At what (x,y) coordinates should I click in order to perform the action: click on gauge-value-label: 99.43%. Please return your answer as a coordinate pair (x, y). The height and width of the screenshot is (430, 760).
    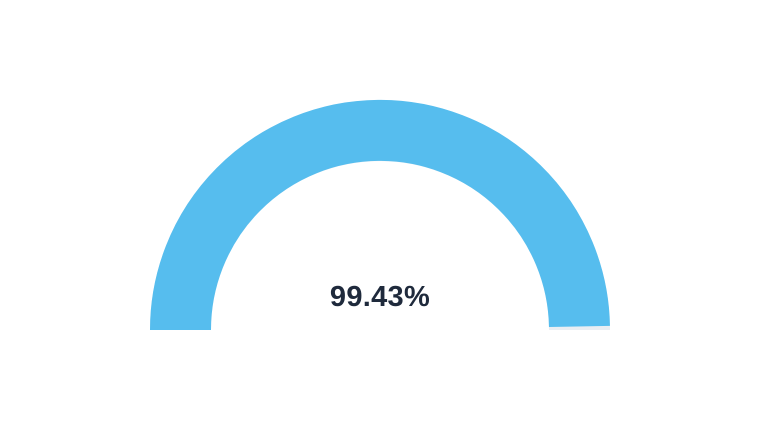
    Looking at the image, I should click on (380, 297).